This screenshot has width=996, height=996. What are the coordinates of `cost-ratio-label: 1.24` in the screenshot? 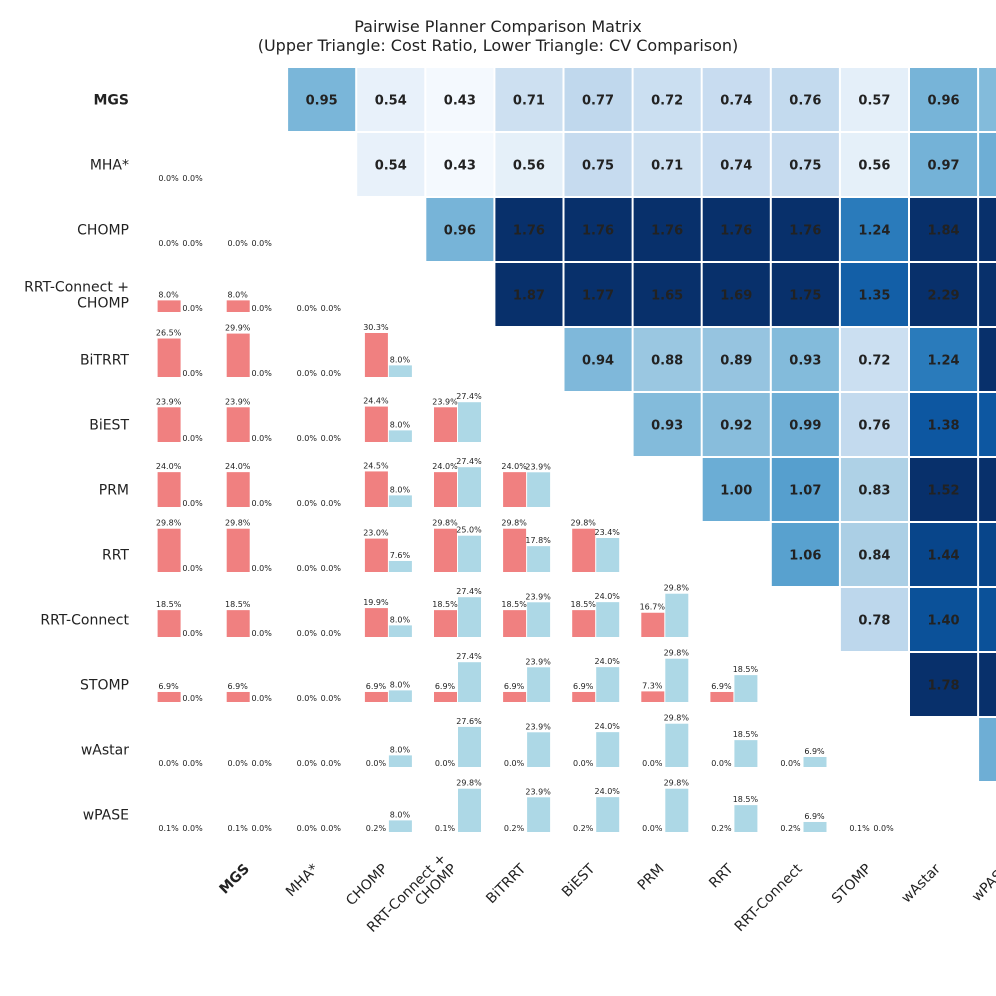 It's located at (944, 361).